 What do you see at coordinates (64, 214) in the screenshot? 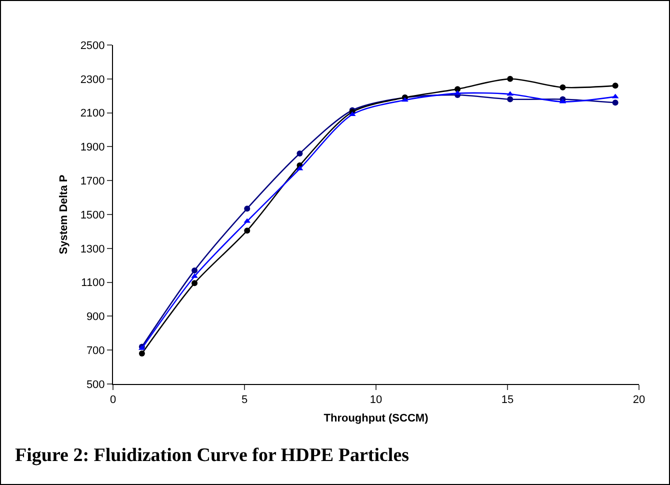
I see `y-axis-title: System Delta P` at bounding box center [64, 214].